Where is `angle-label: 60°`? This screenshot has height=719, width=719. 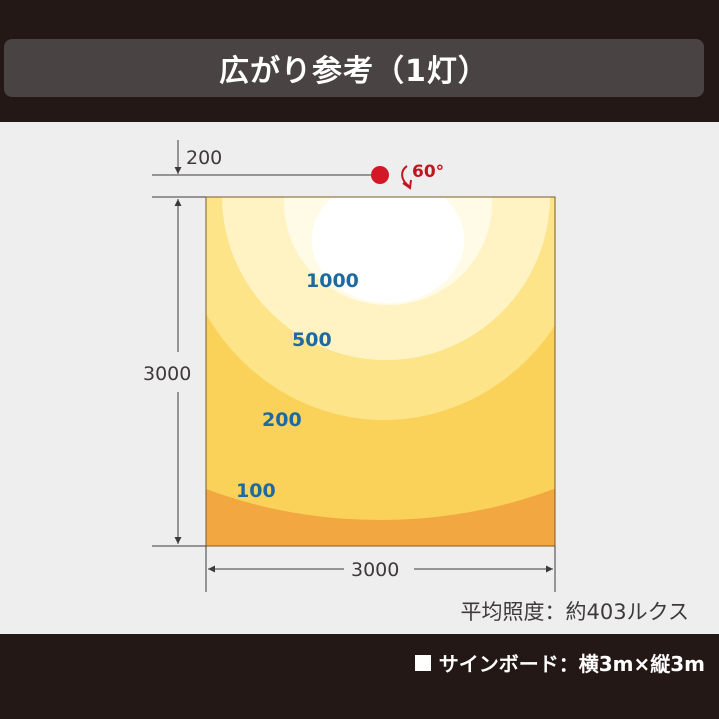
angle-label: 60° is located at coordinates (428, 172).